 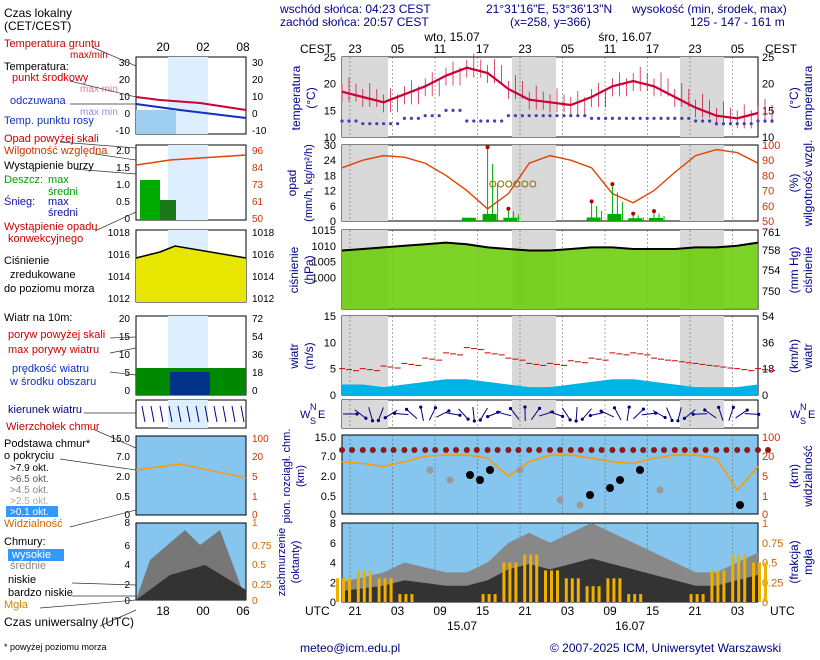 What do you see at coordinates (22, 580) in the screenshot?
I see `legend-cl-low: niskie` at bounding box center [22, 580].